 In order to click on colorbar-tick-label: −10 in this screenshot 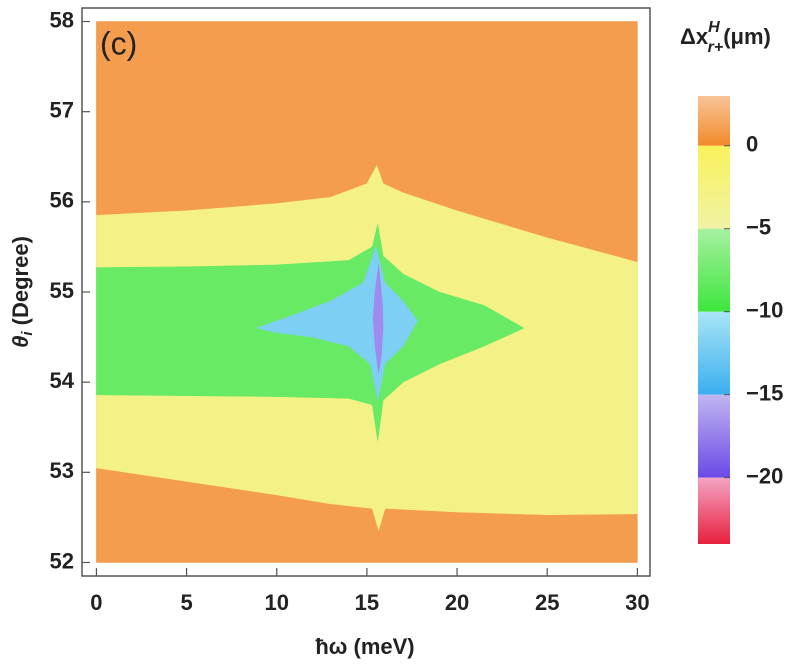, I will do `click(764, 310)`.